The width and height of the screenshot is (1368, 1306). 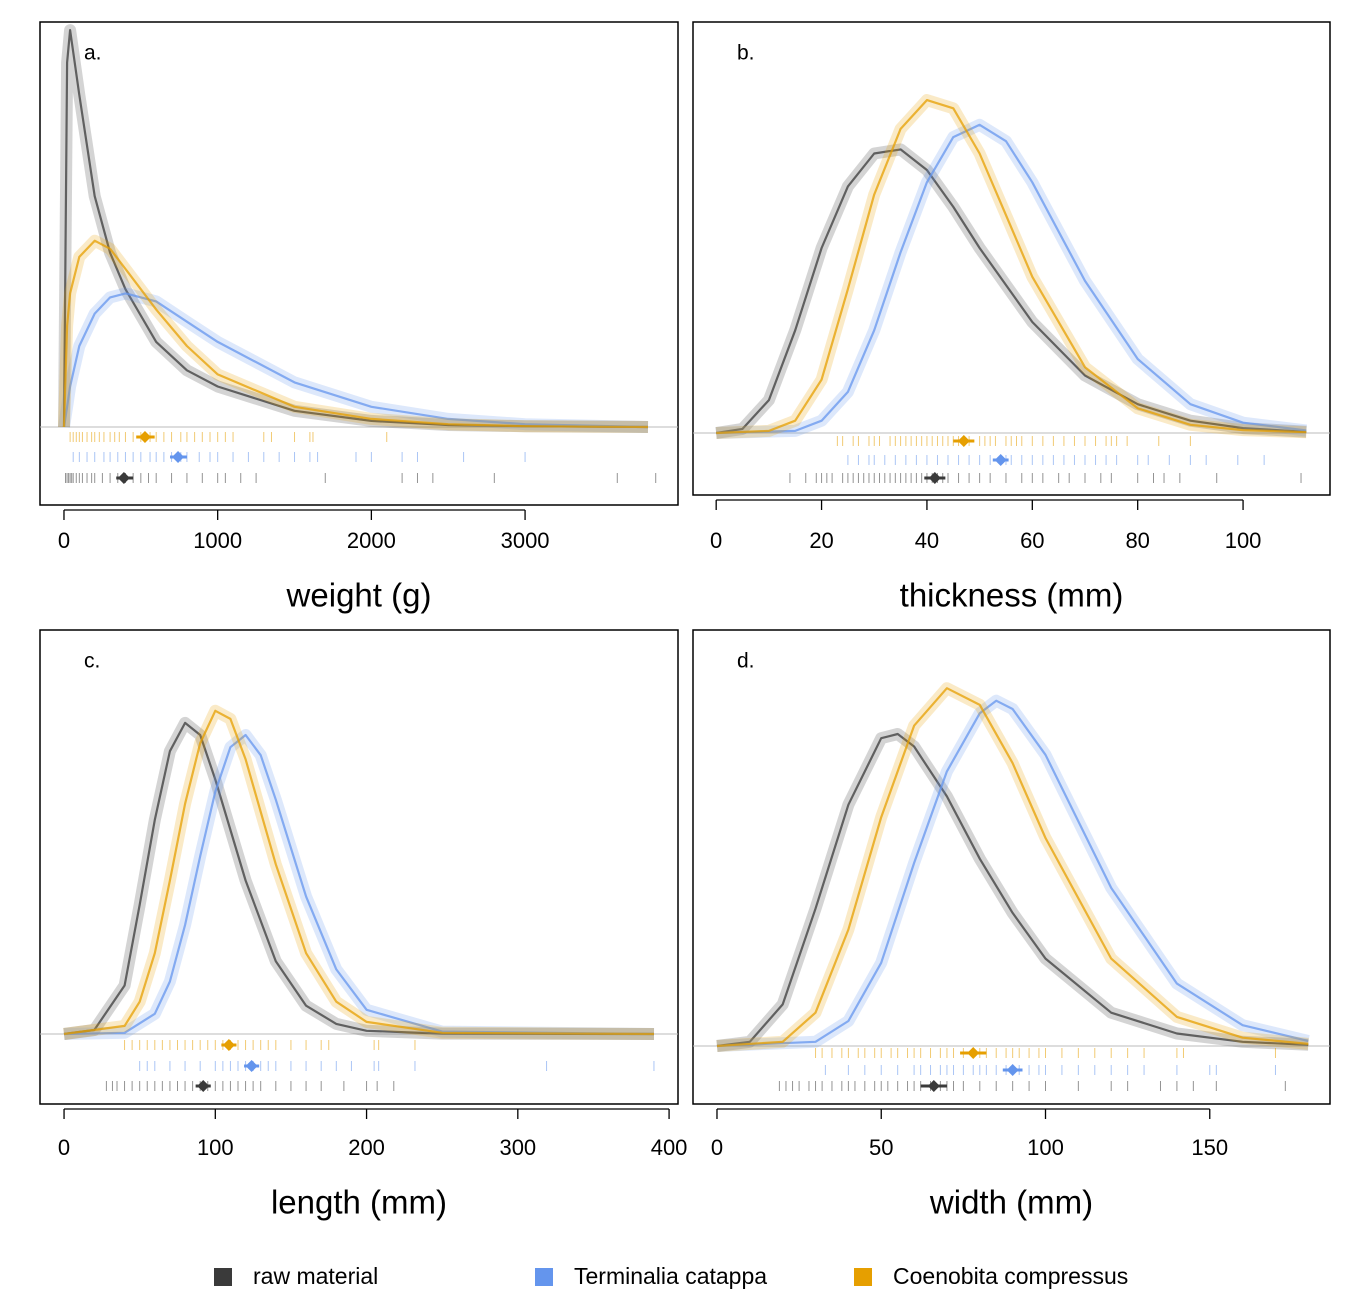 I want to click on x-tick-label: 2000, so click(x=371, y=540).